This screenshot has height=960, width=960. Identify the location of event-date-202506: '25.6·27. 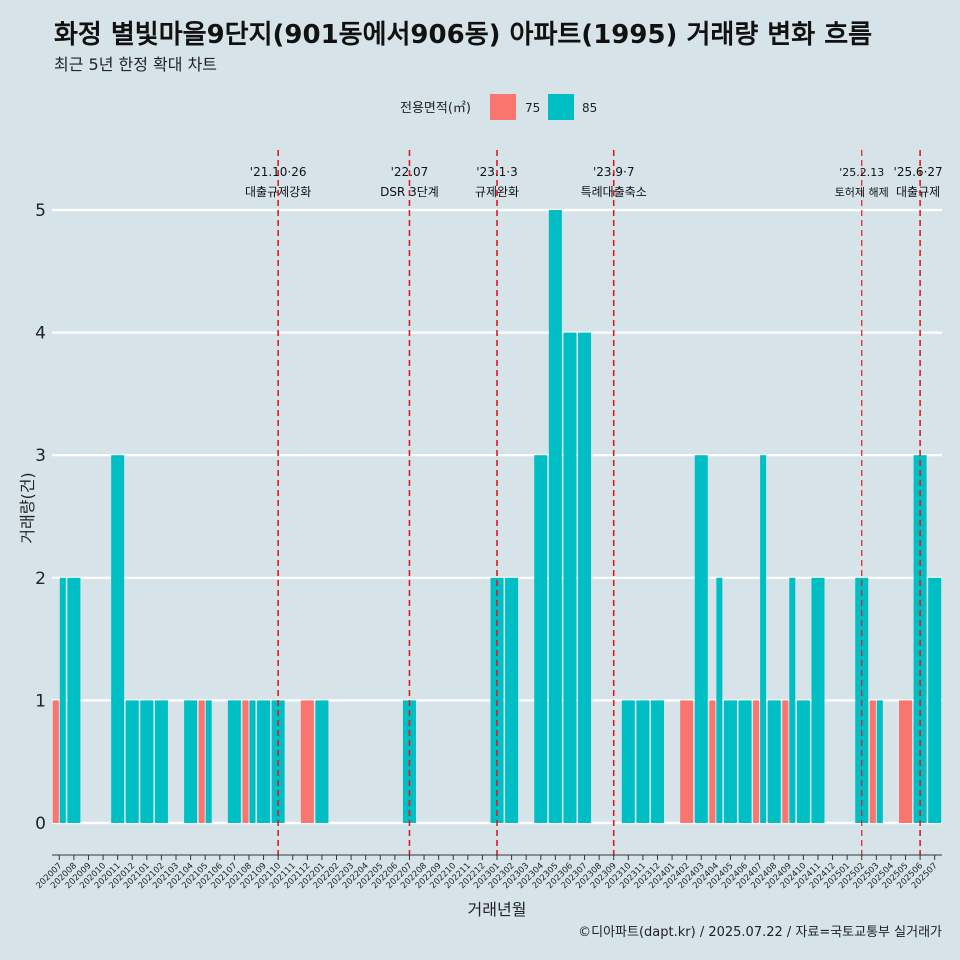
(918, 172).